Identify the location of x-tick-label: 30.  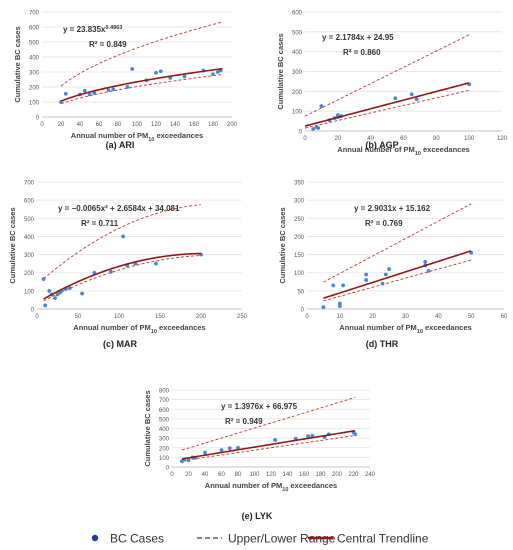
(405, 317).